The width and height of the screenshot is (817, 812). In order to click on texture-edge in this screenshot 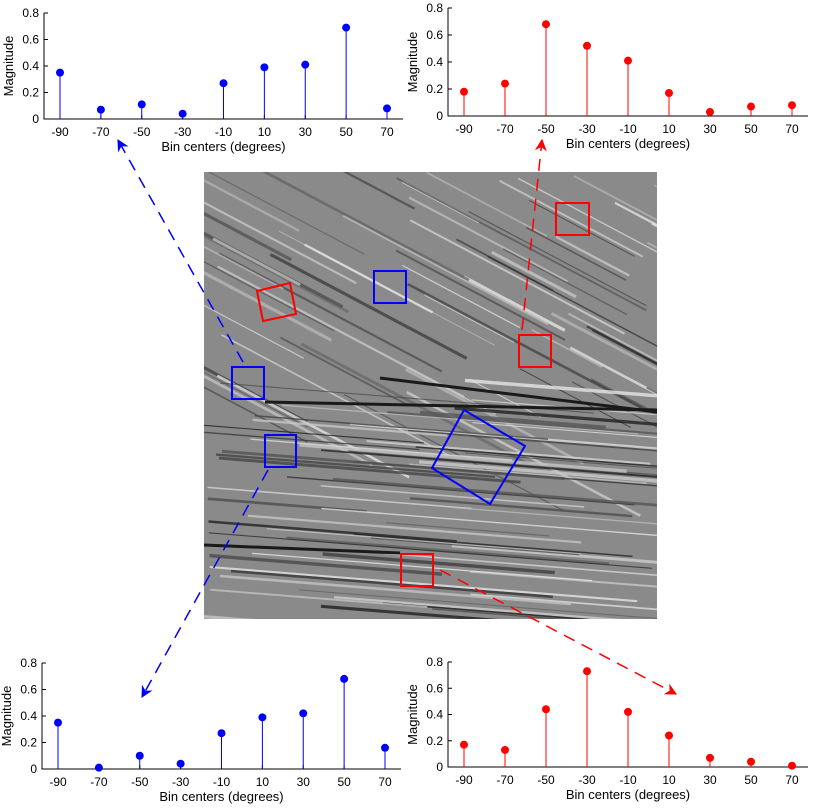, I will do `click(518, 395)`.